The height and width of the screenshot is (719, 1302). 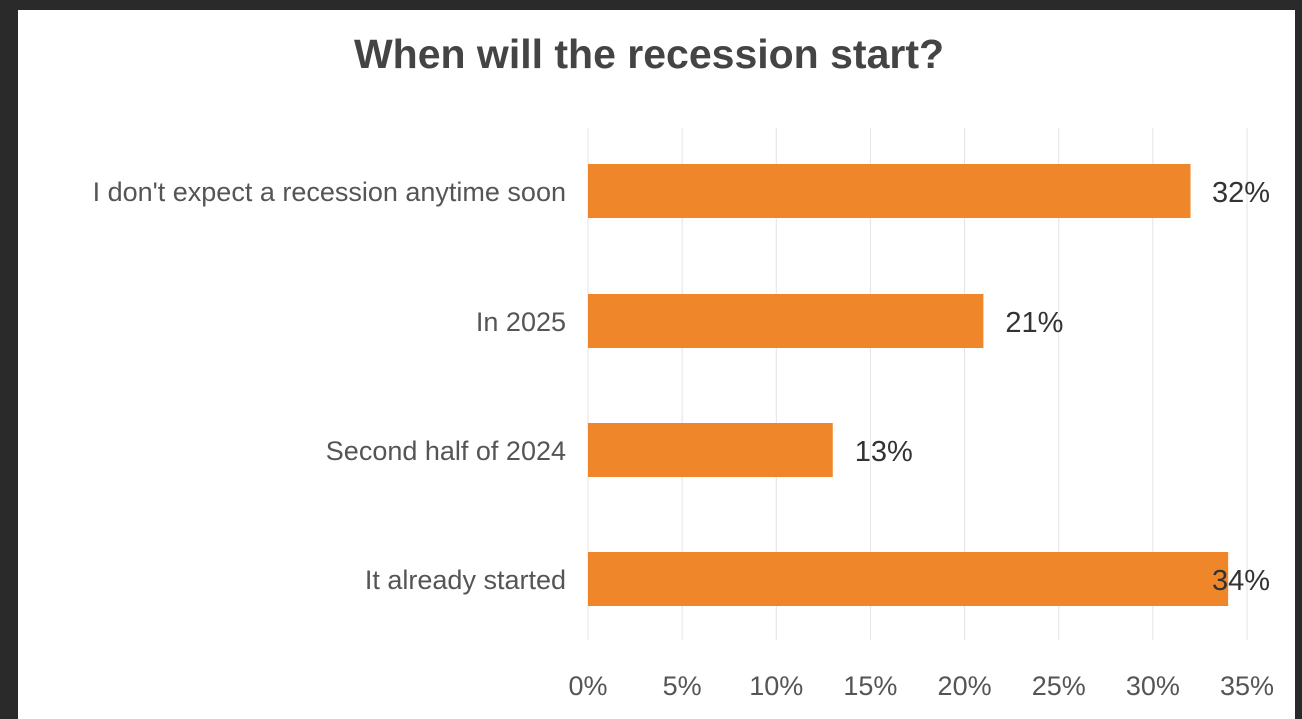 I want to click on x-tick-label: 5%, so click(x=682, y=686).